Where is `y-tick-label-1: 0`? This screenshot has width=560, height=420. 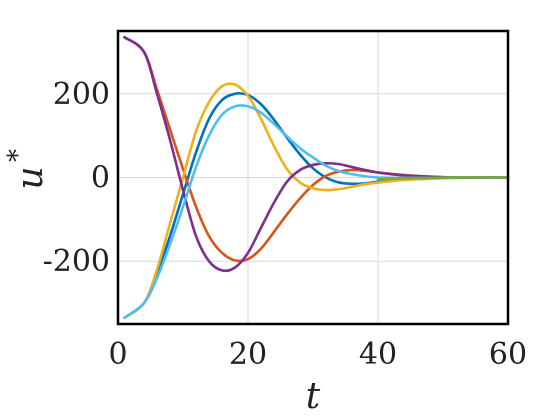 y-tick-label-1: 0 is located at coordinates (100, 178).